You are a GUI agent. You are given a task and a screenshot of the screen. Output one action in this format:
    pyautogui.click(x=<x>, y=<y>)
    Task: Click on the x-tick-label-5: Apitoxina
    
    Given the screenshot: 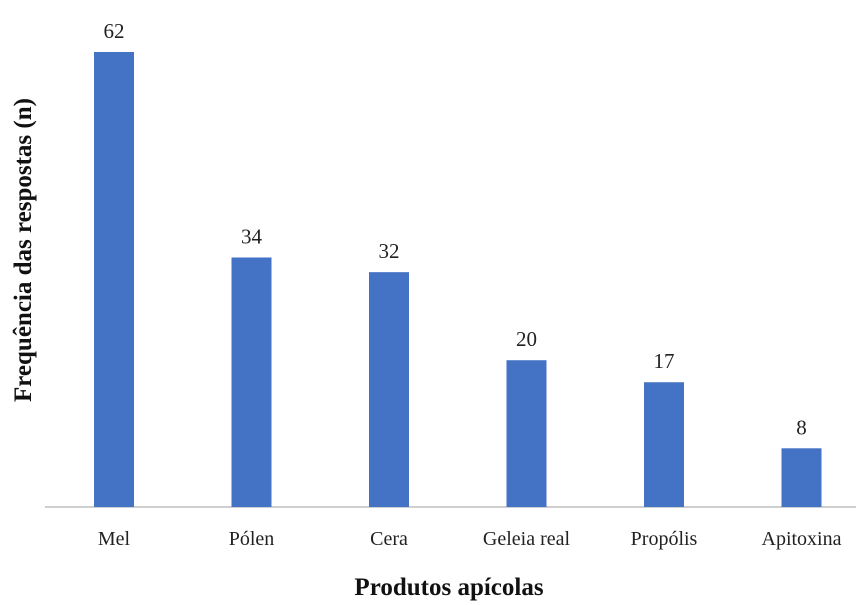 What is the action you would take?
    pyautogui.click(x=802, y=539)
    